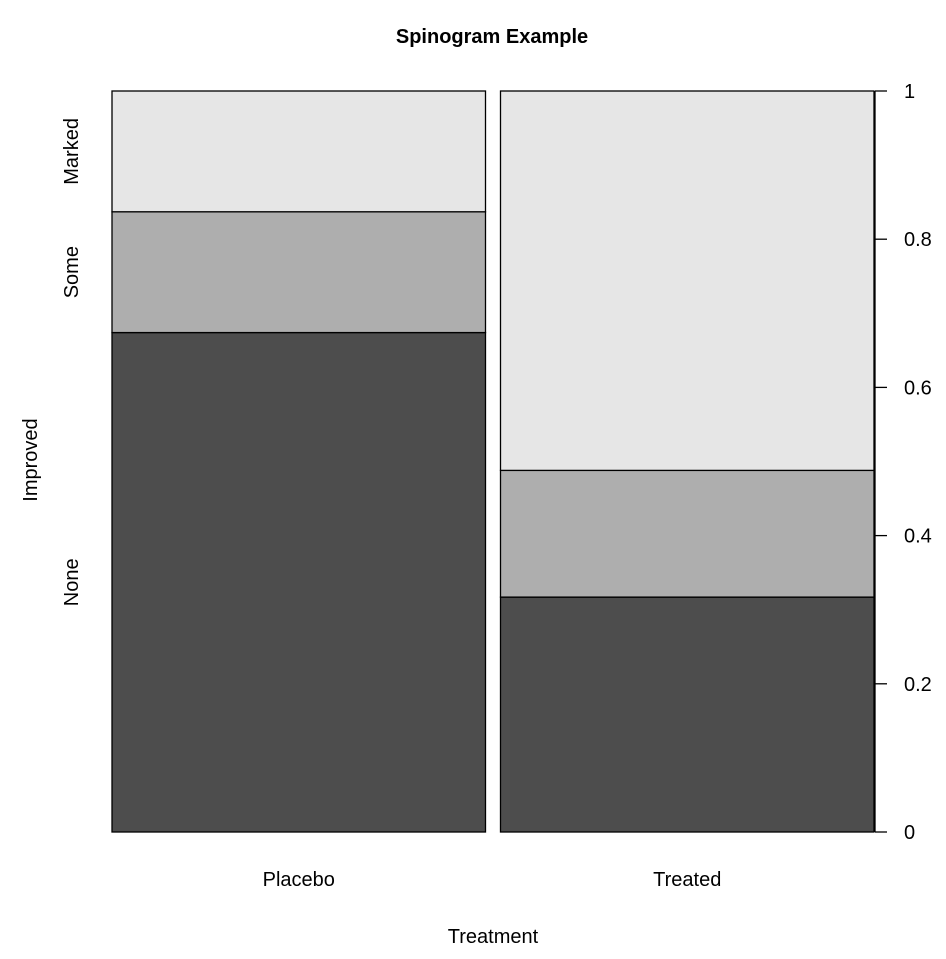  Describe the element at coordinates (492, 37) in the screenshot. I see `chart-title: Spinogram Example` at that location.